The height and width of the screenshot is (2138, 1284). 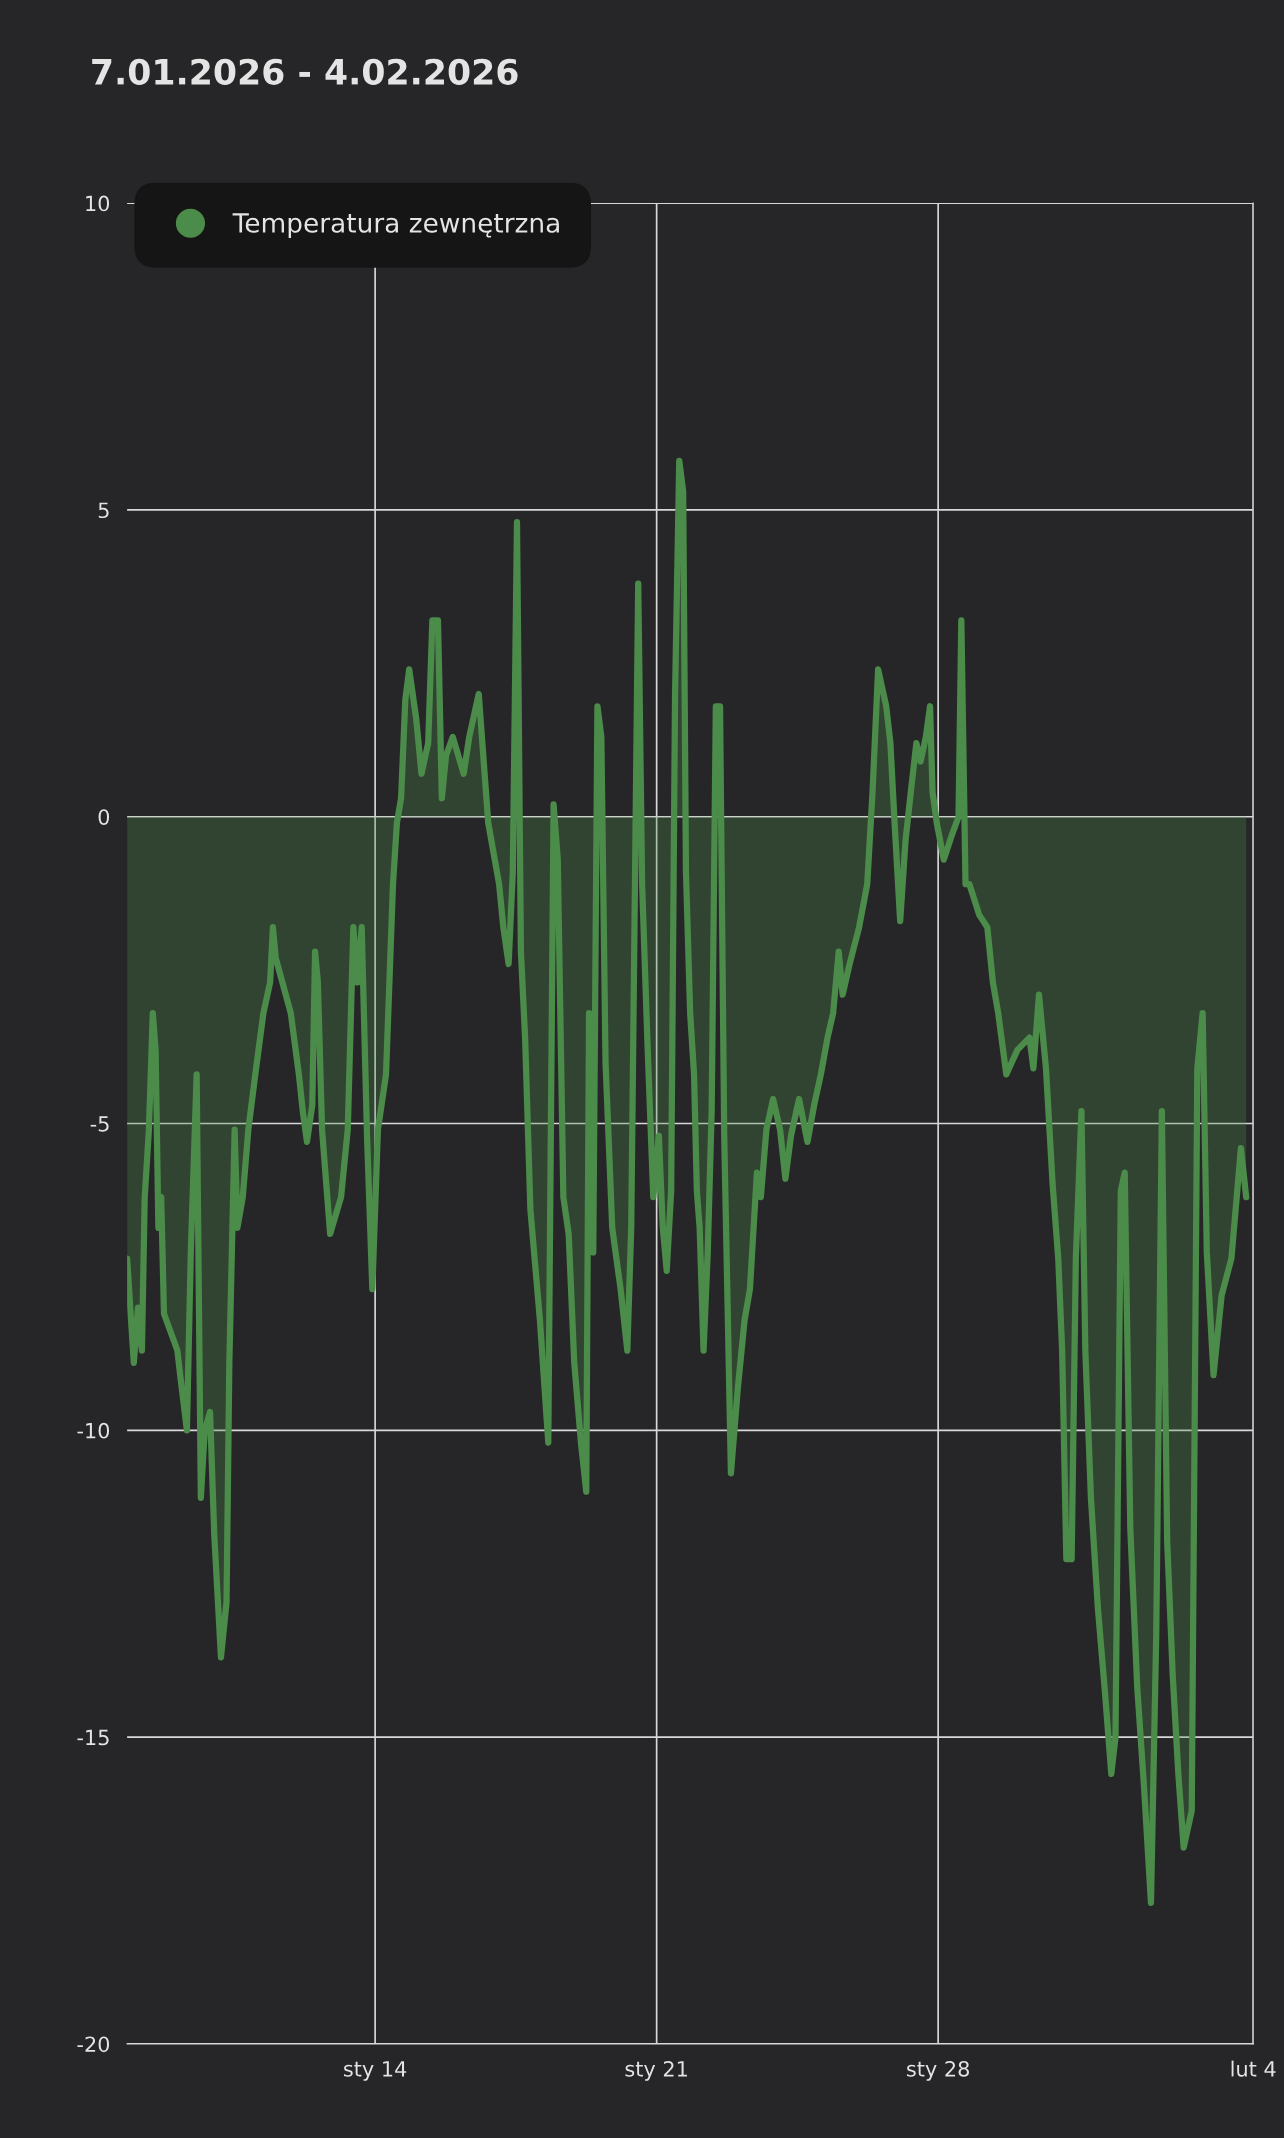 I want to click on x-tick-label: sty 28, so click(x=938, y=2070).